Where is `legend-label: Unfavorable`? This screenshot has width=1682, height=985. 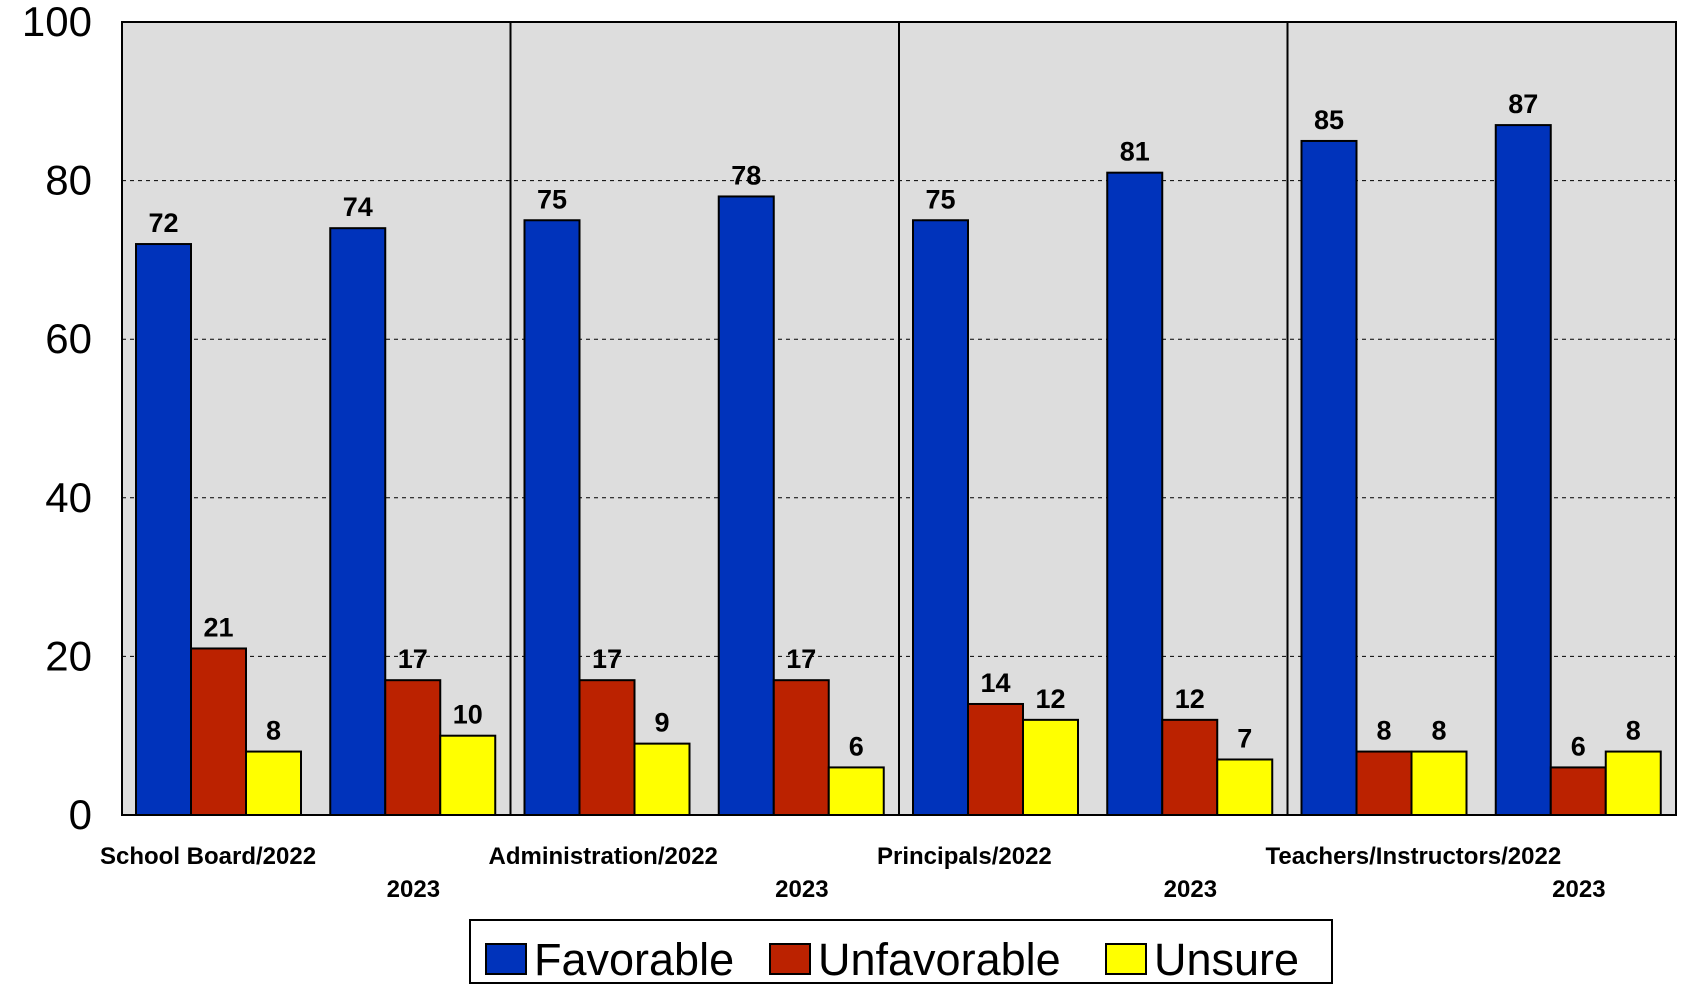 legend-label: Unfavorable is located at coordinates (939, 959).